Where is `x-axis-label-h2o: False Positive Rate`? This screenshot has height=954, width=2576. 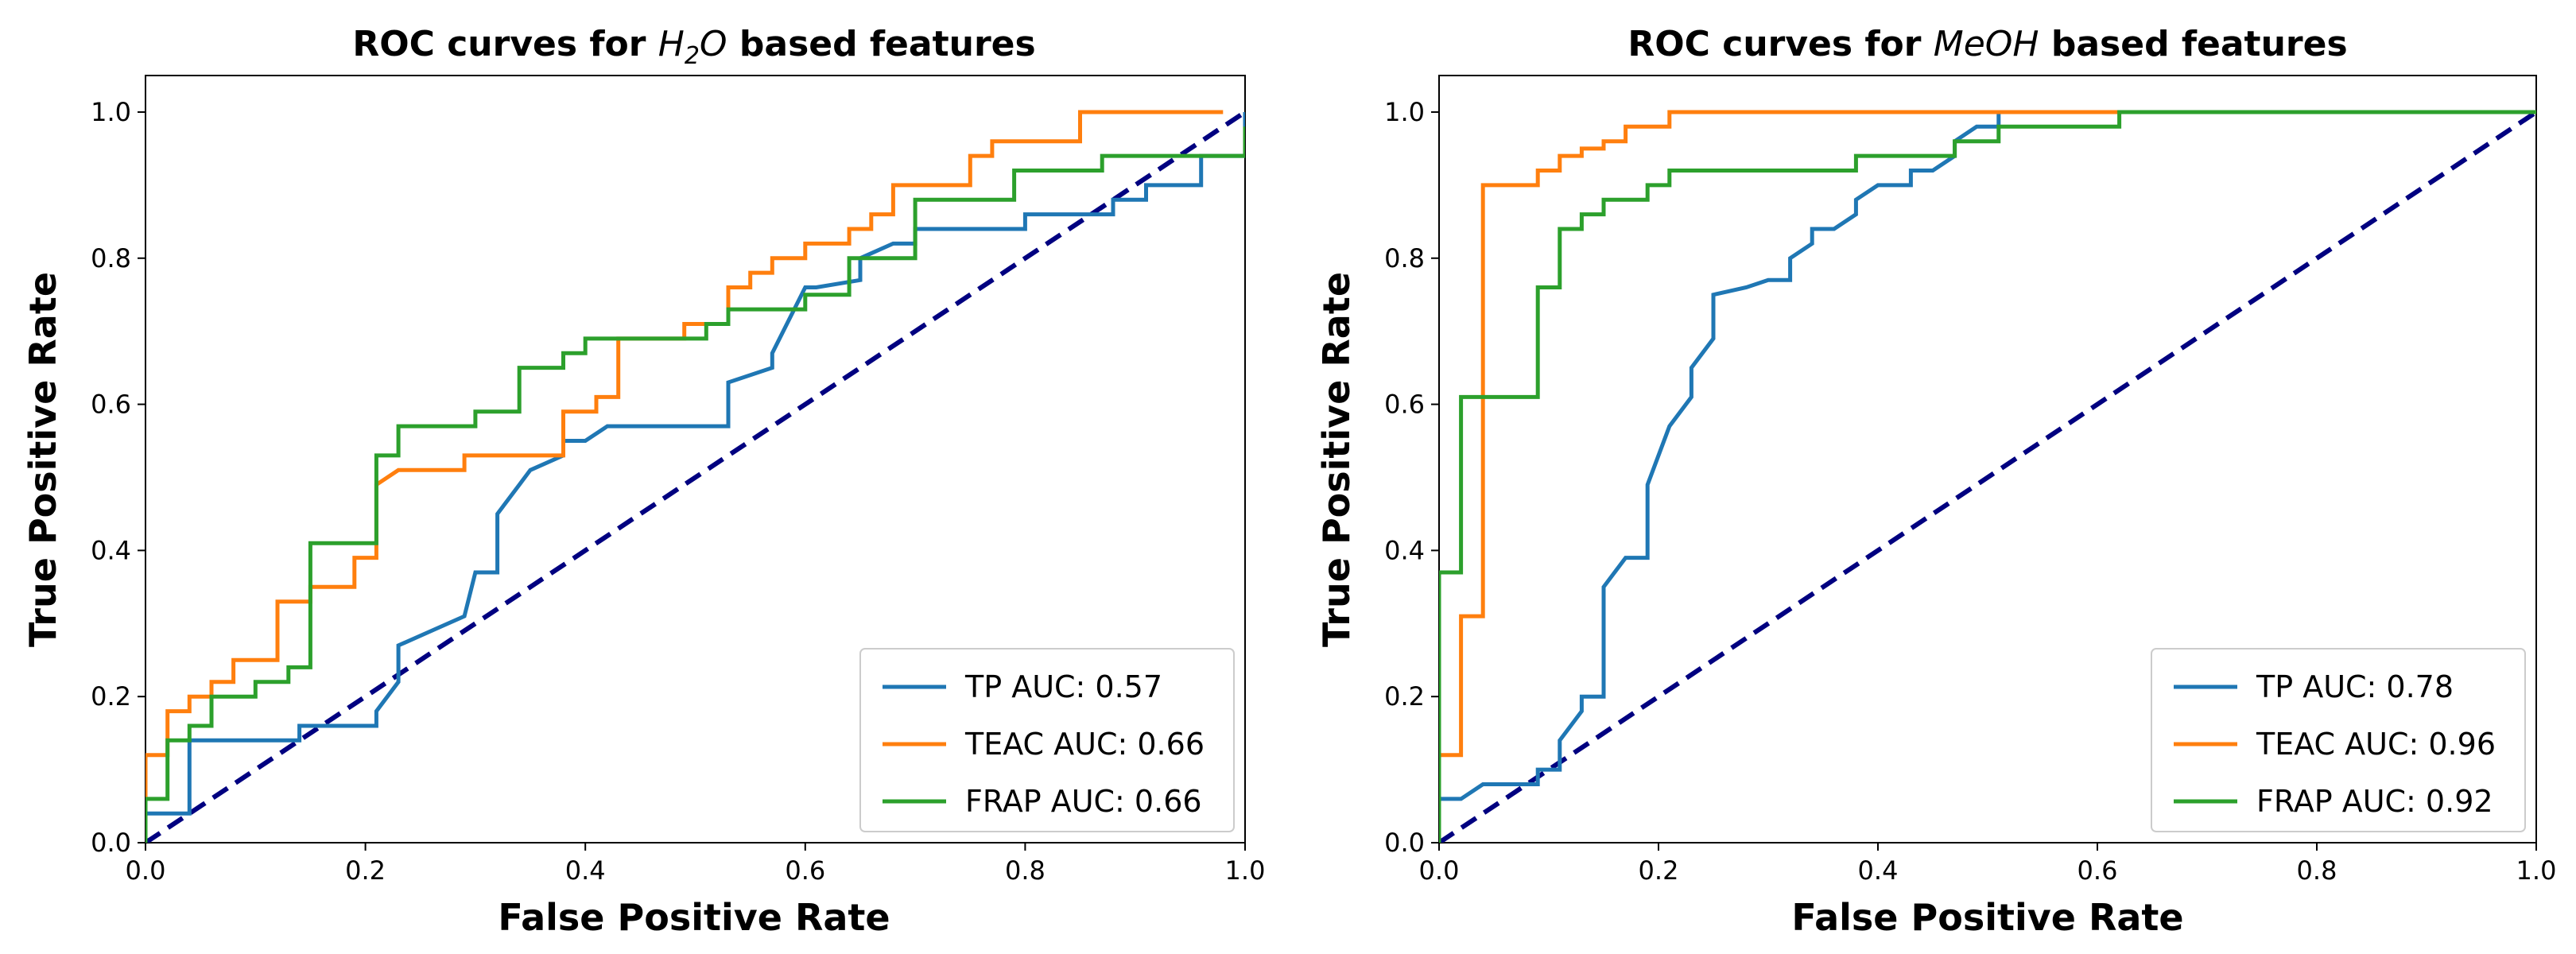
x-axis-label-h2o: False Positive Rate is located at coordinates (694, 917).